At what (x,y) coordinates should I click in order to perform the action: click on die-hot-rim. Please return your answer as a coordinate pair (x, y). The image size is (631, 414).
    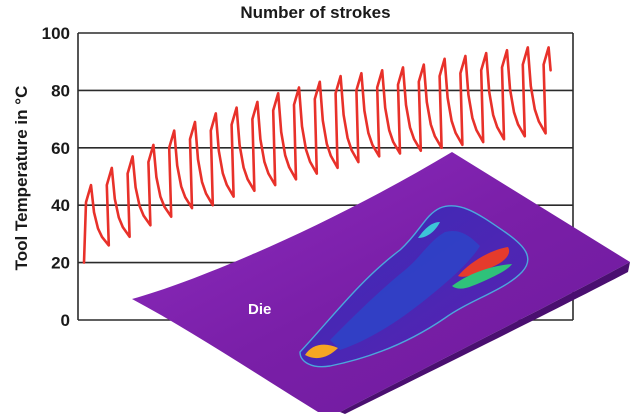
    Looking at the image, I should click on (321, 351).